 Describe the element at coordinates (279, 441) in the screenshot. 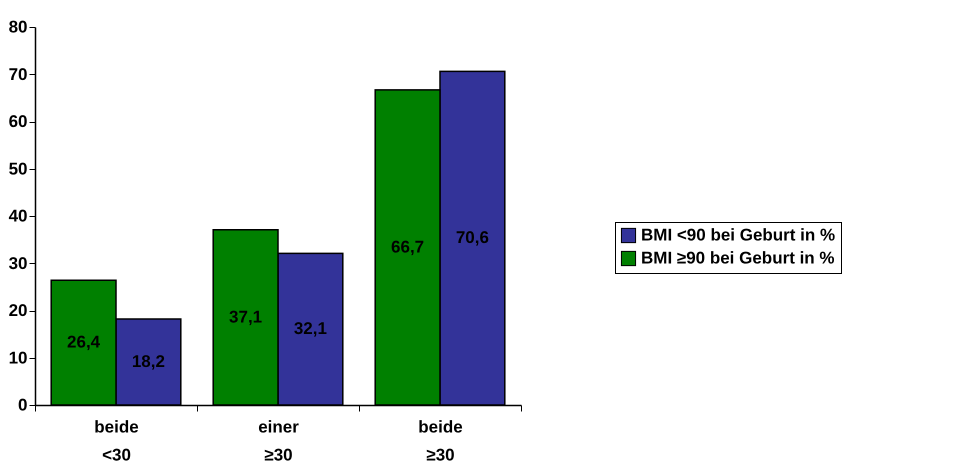

I see `x-tick-label: einer ≥30` at that location.